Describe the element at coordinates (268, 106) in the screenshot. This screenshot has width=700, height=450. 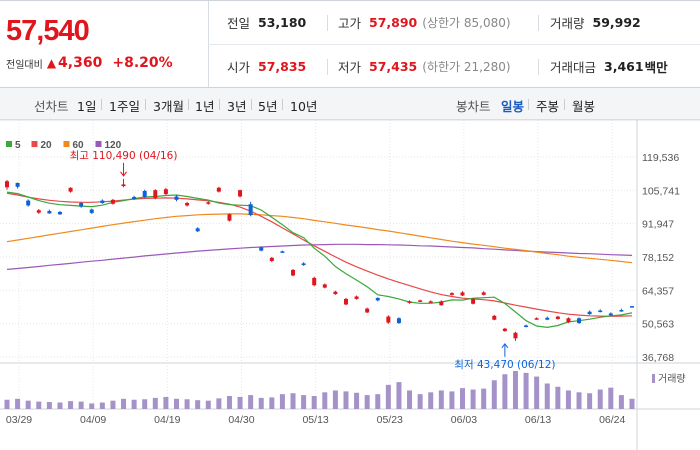
I see `period-5y: 5년` at that location.